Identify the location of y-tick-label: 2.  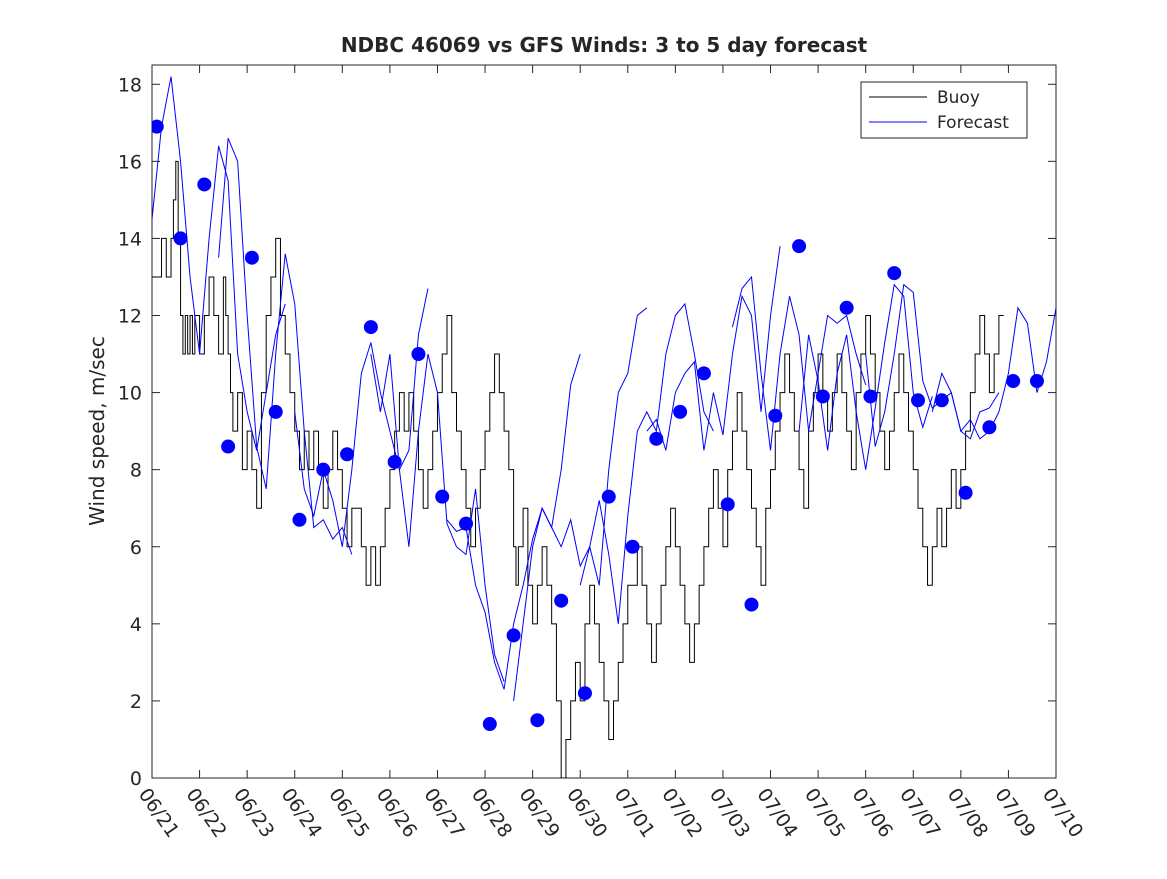
(136, 702).